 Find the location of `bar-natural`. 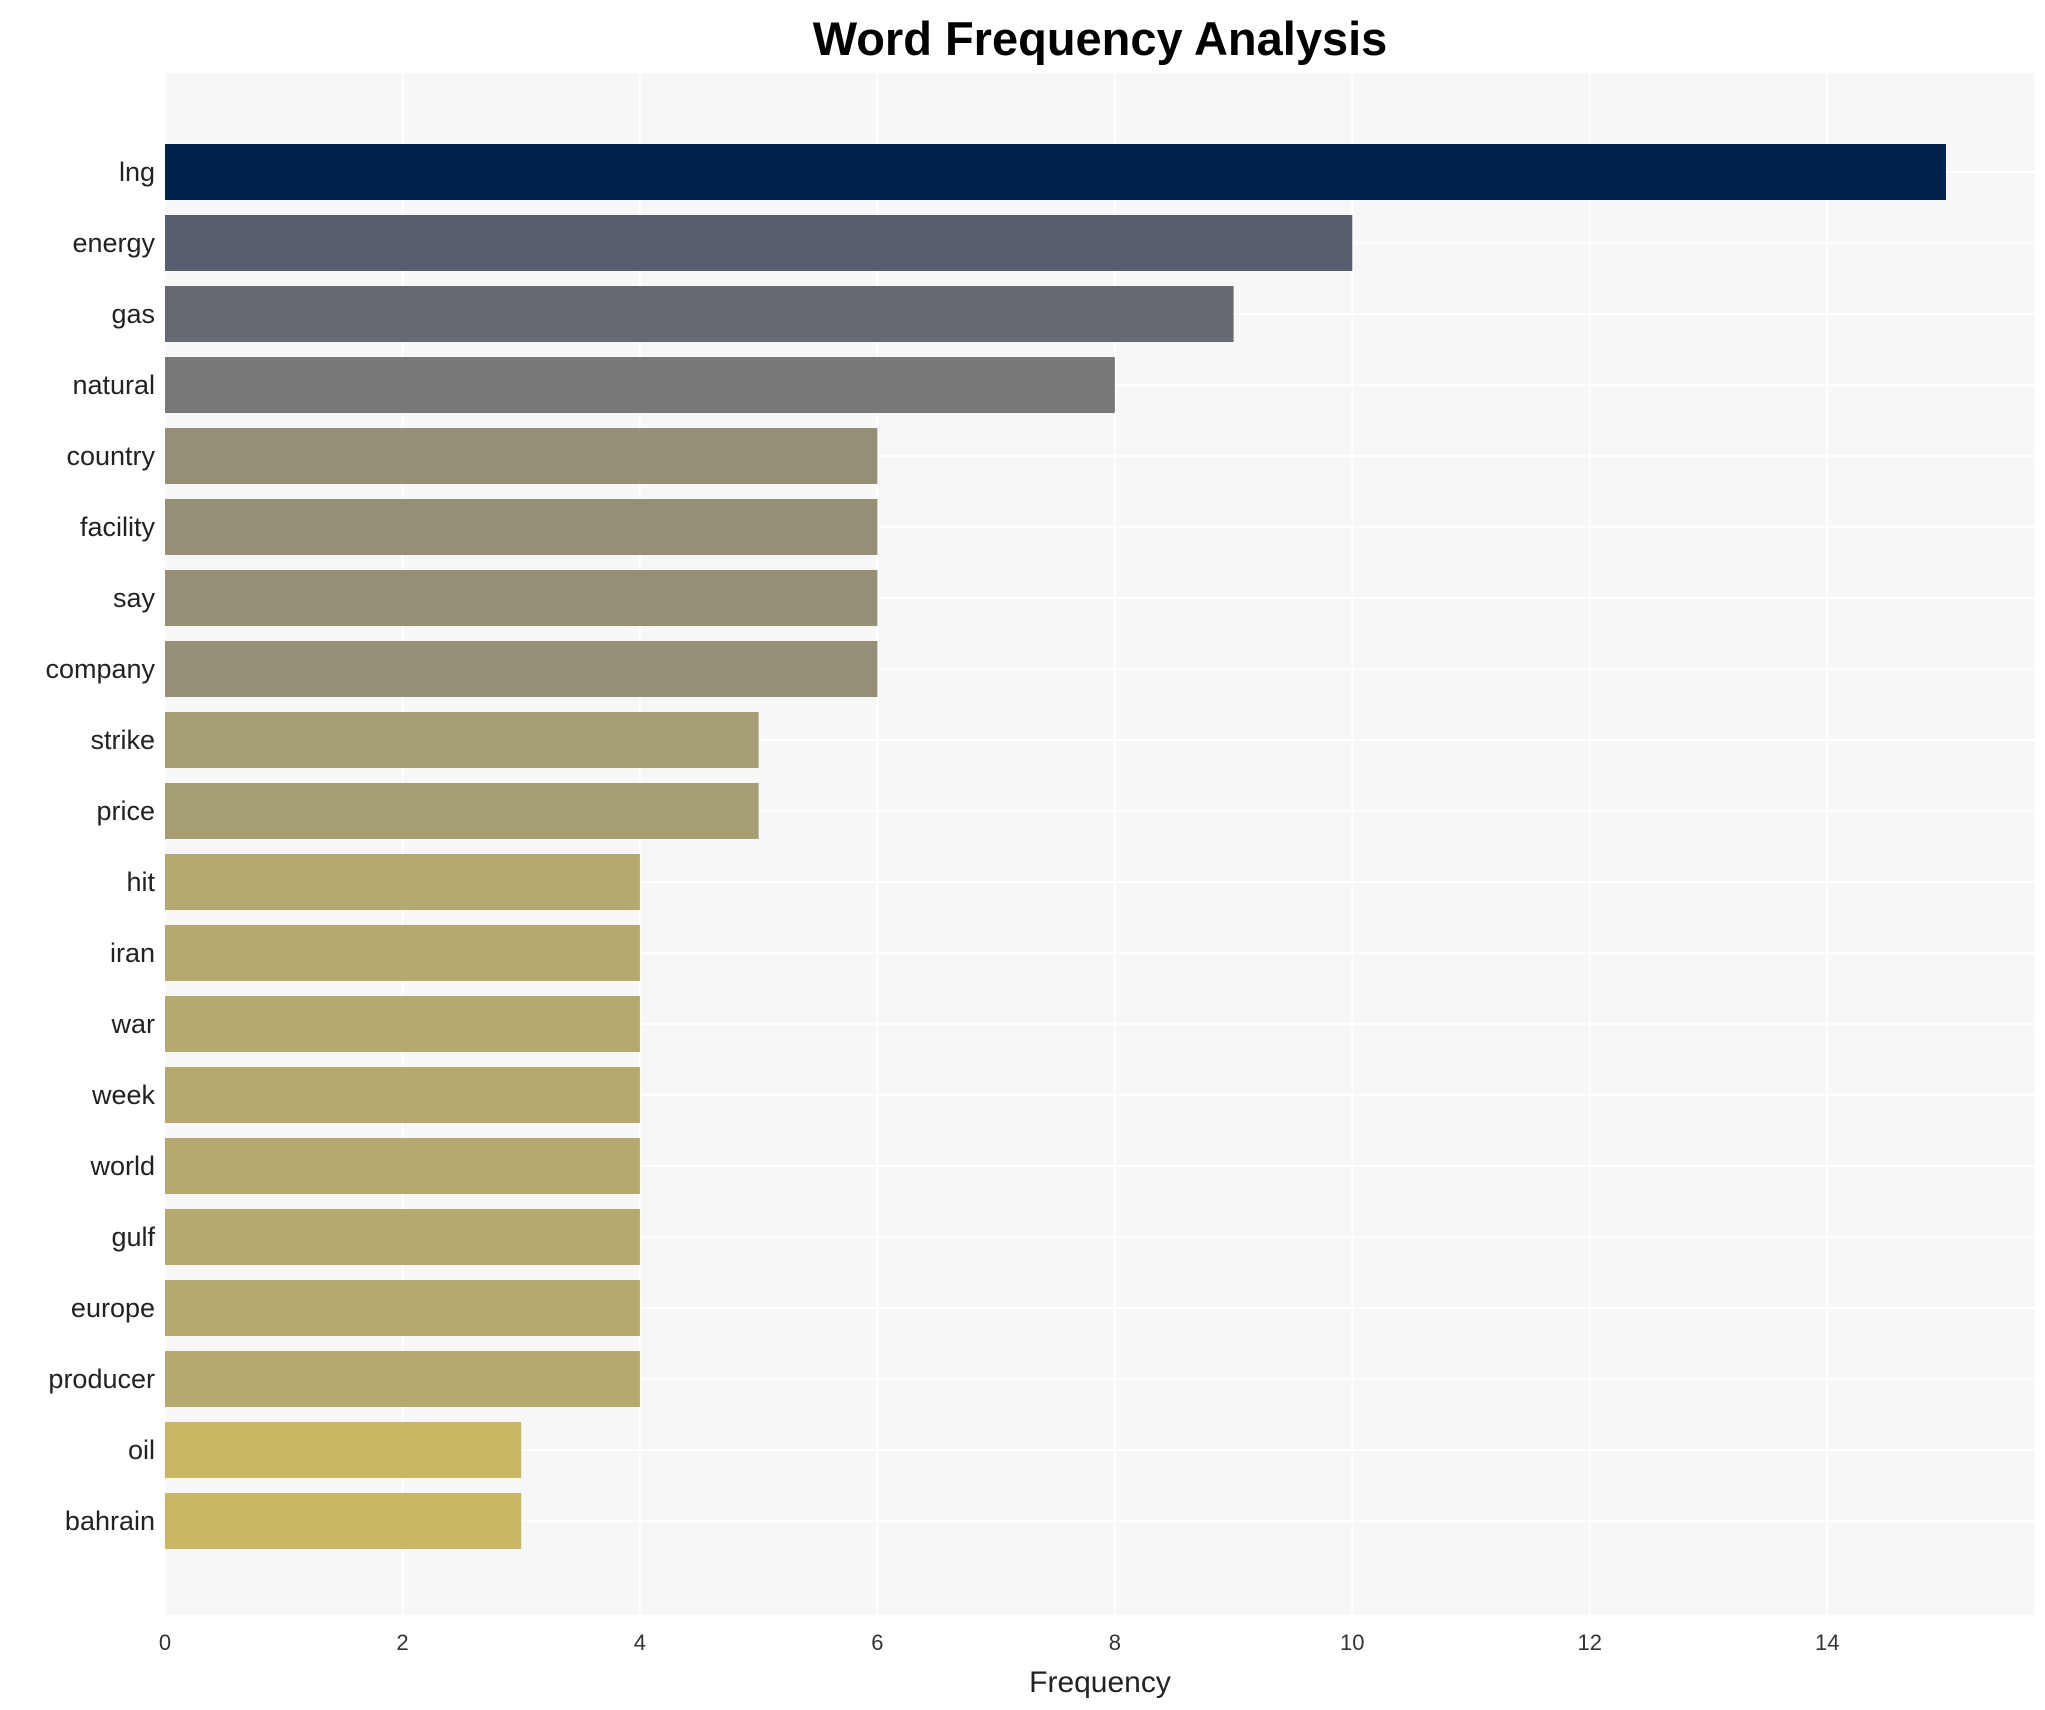

bar-natural is located at coordinates (640, 385).